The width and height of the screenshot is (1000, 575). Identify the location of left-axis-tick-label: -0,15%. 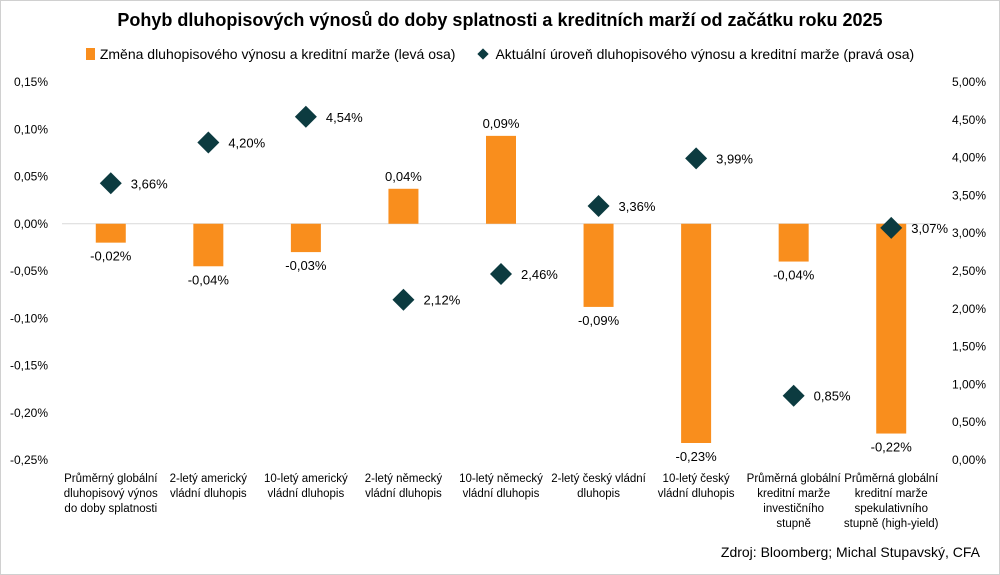
(29, 366).